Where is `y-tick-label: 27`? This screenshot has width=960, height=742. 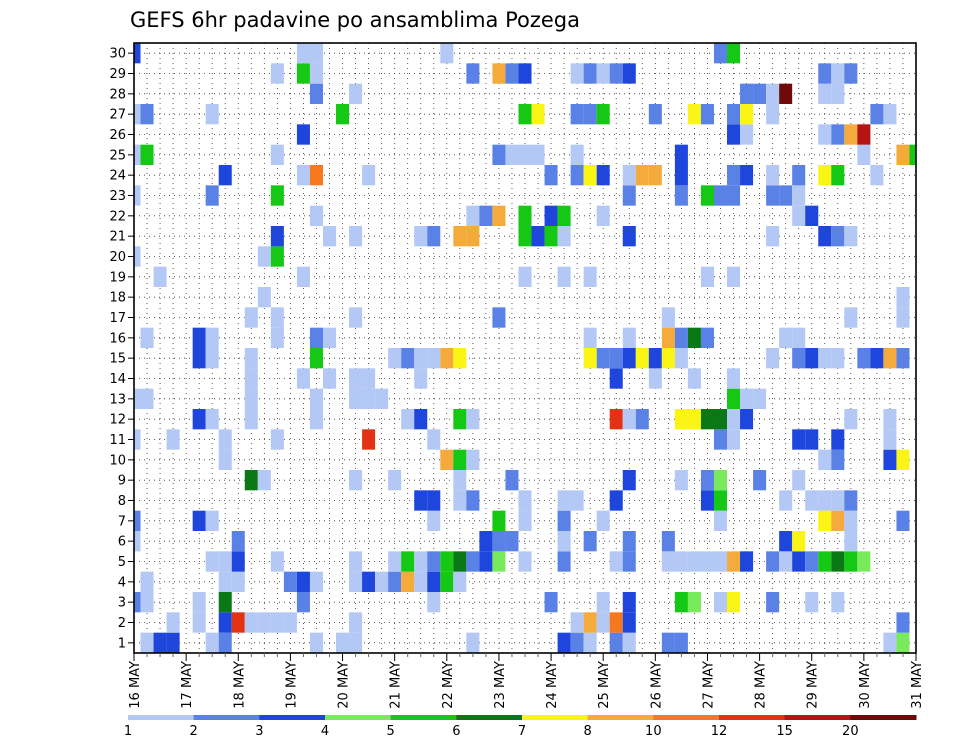
y-tick-label: 27 is located at coordinates (117, 115).